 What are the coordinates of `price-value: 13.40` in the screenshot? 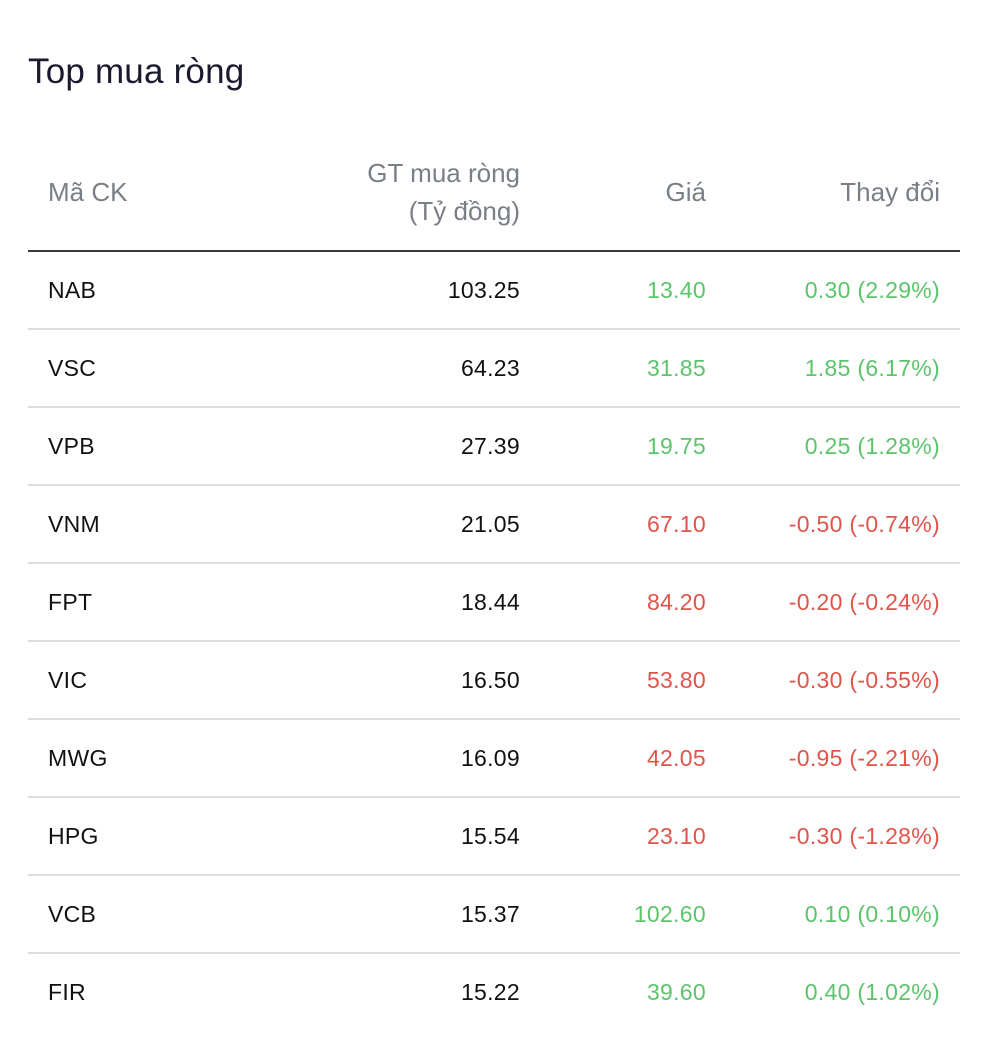 It's located at (613, 290).